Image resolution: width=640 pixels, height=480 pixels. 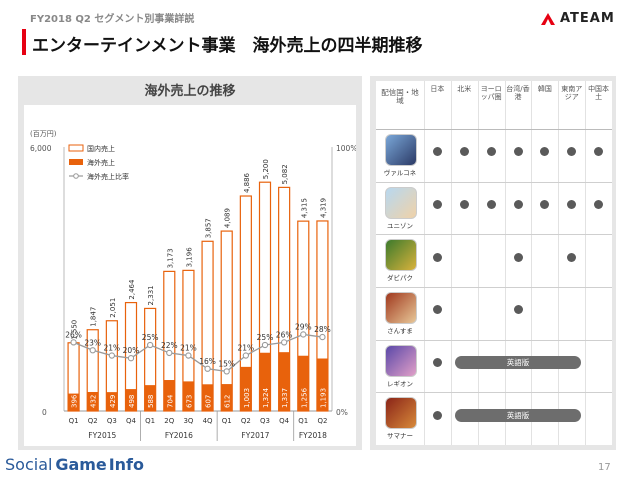 I want to click on fiscal-year-label: FY2018, so click(x=313, y=435).